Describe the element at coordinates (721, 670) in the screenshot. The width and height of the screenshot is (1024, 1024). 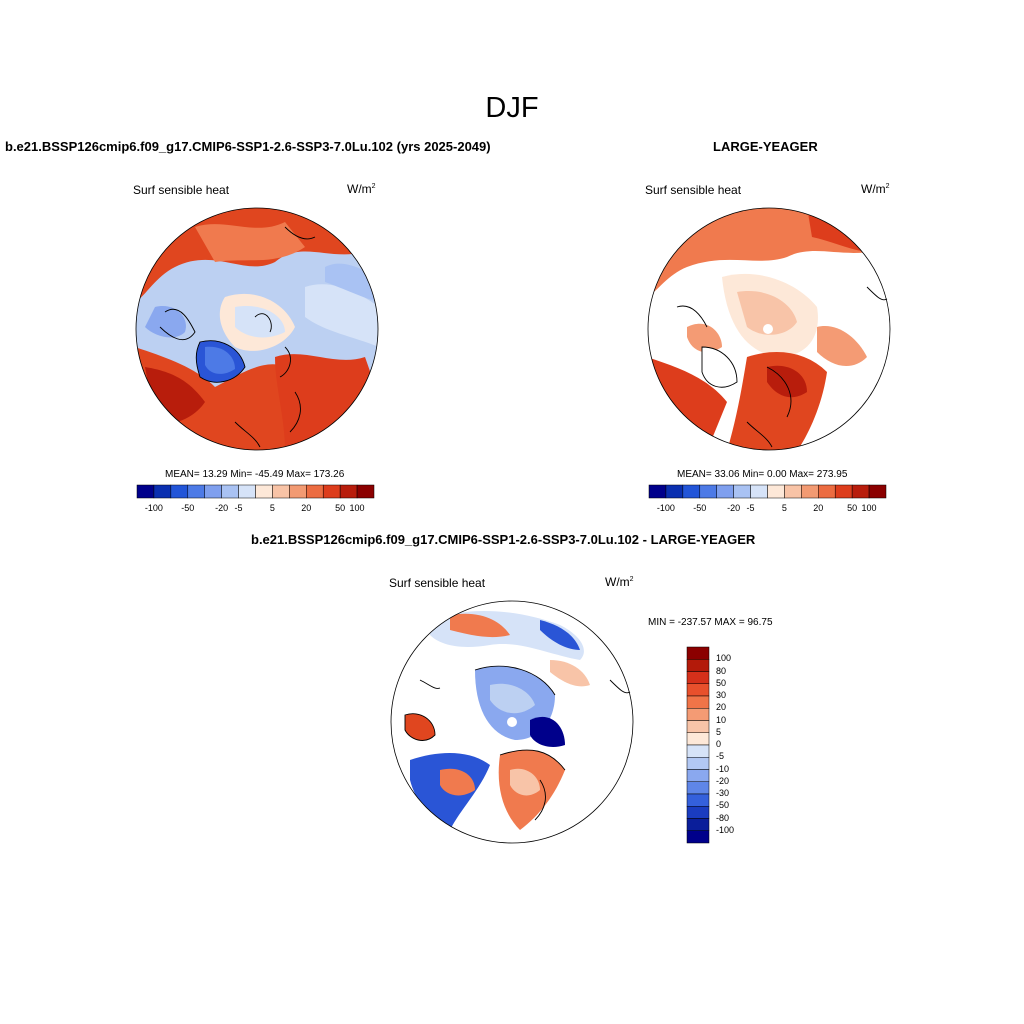
I see `colorbar-tick-label: 80` at that location.